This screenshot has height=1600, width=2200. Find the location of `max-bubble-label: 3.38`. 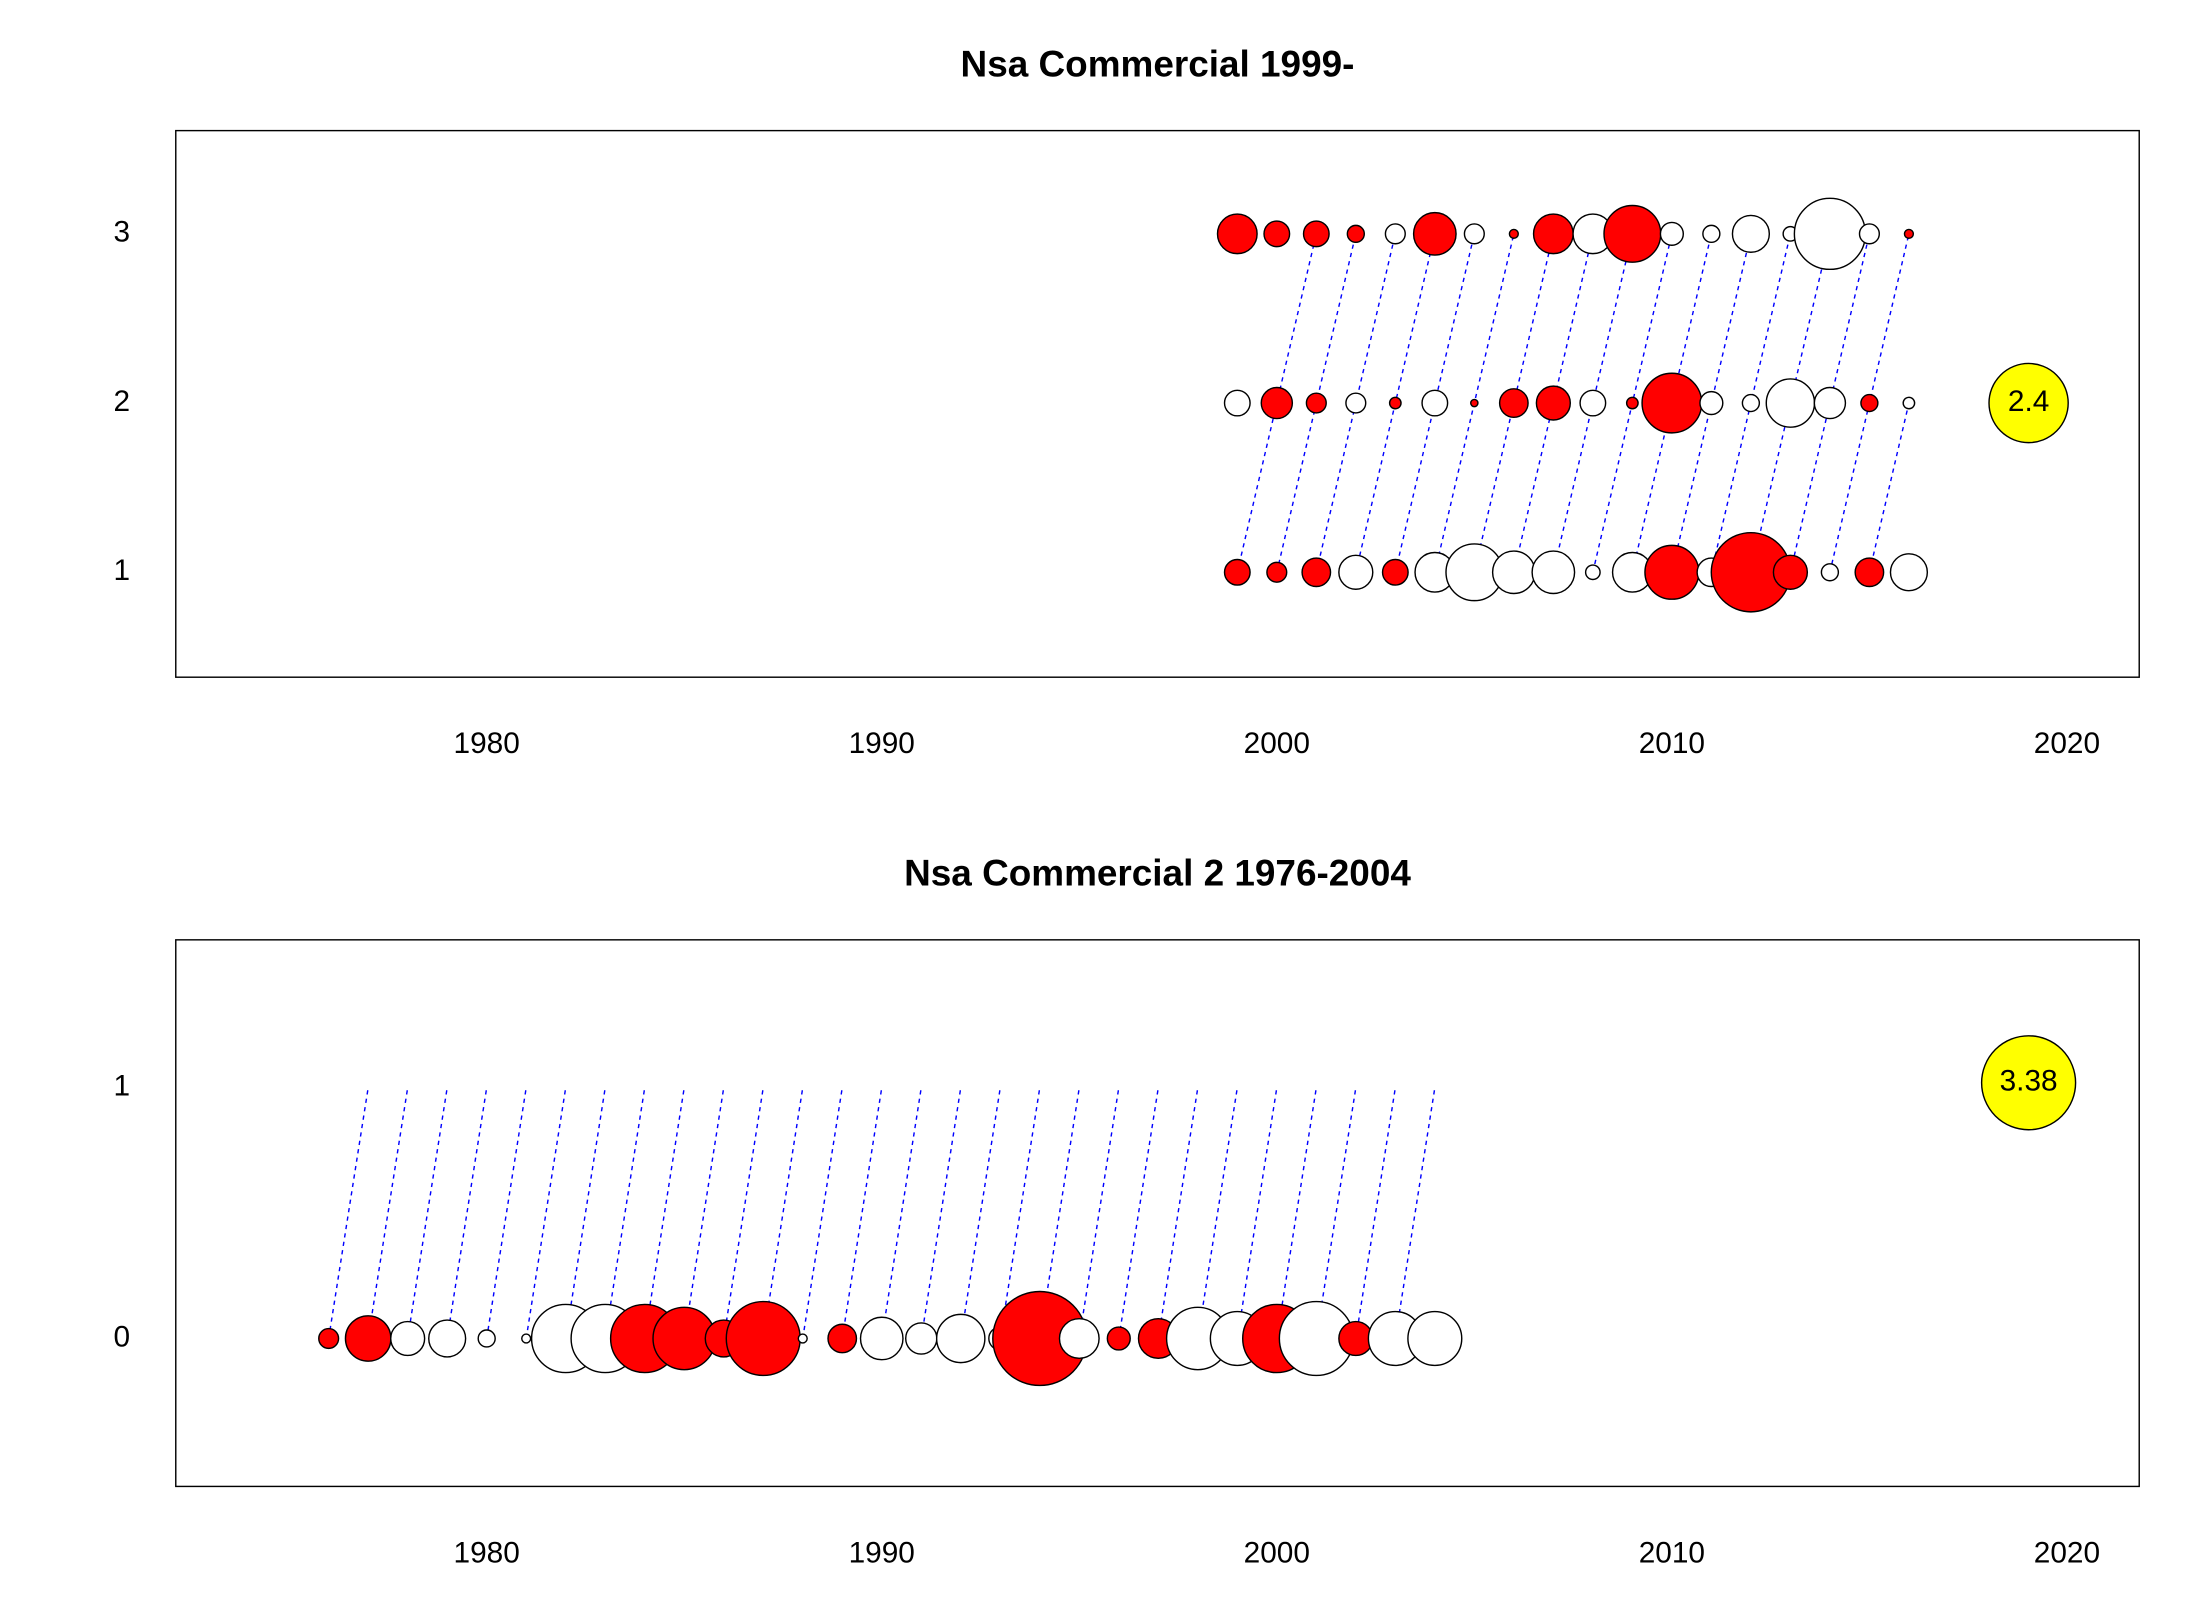

max-bubble-label: 3.38 is located at coordinates (2029, 1081).